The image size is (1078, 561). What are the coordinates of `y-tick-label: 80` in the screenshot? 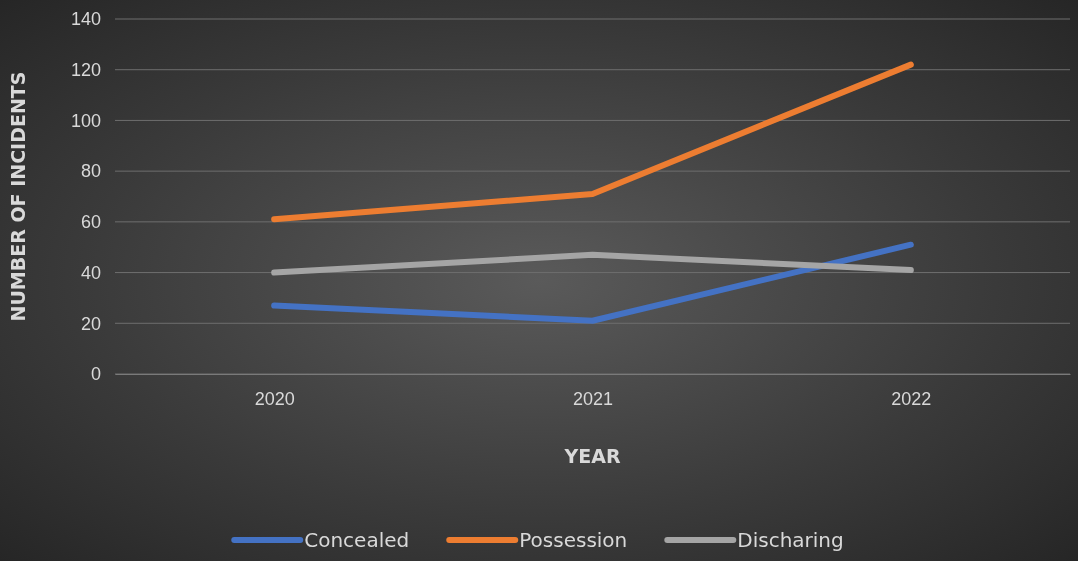 It's located at (90, 171).